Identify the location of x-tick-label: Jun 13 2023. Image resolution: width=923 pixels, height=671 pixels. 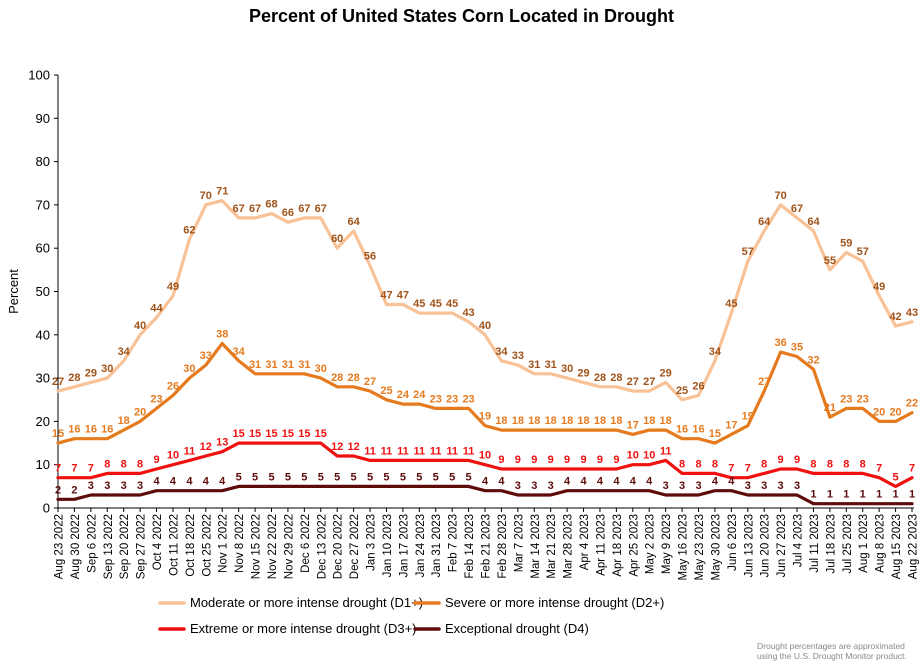
(749, 545).